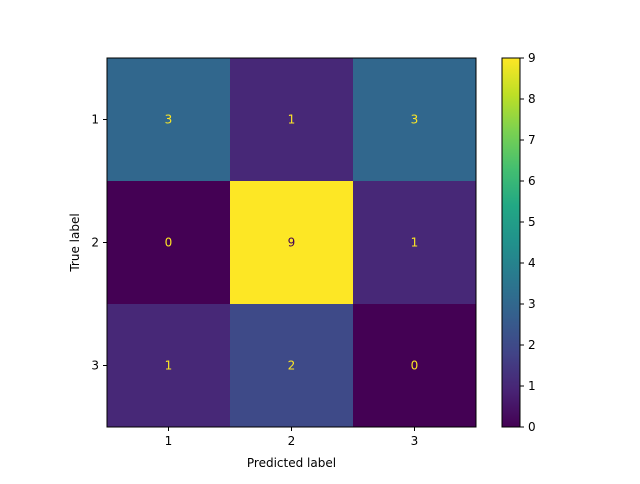 Image resolution: width=640 pixels, height=484 pixels. Describe the element at coordinates (528, 242) in the screenshot. I see `colorbar-ticks: 0 1 2 3 4 5 6 7 8 9` at that location.